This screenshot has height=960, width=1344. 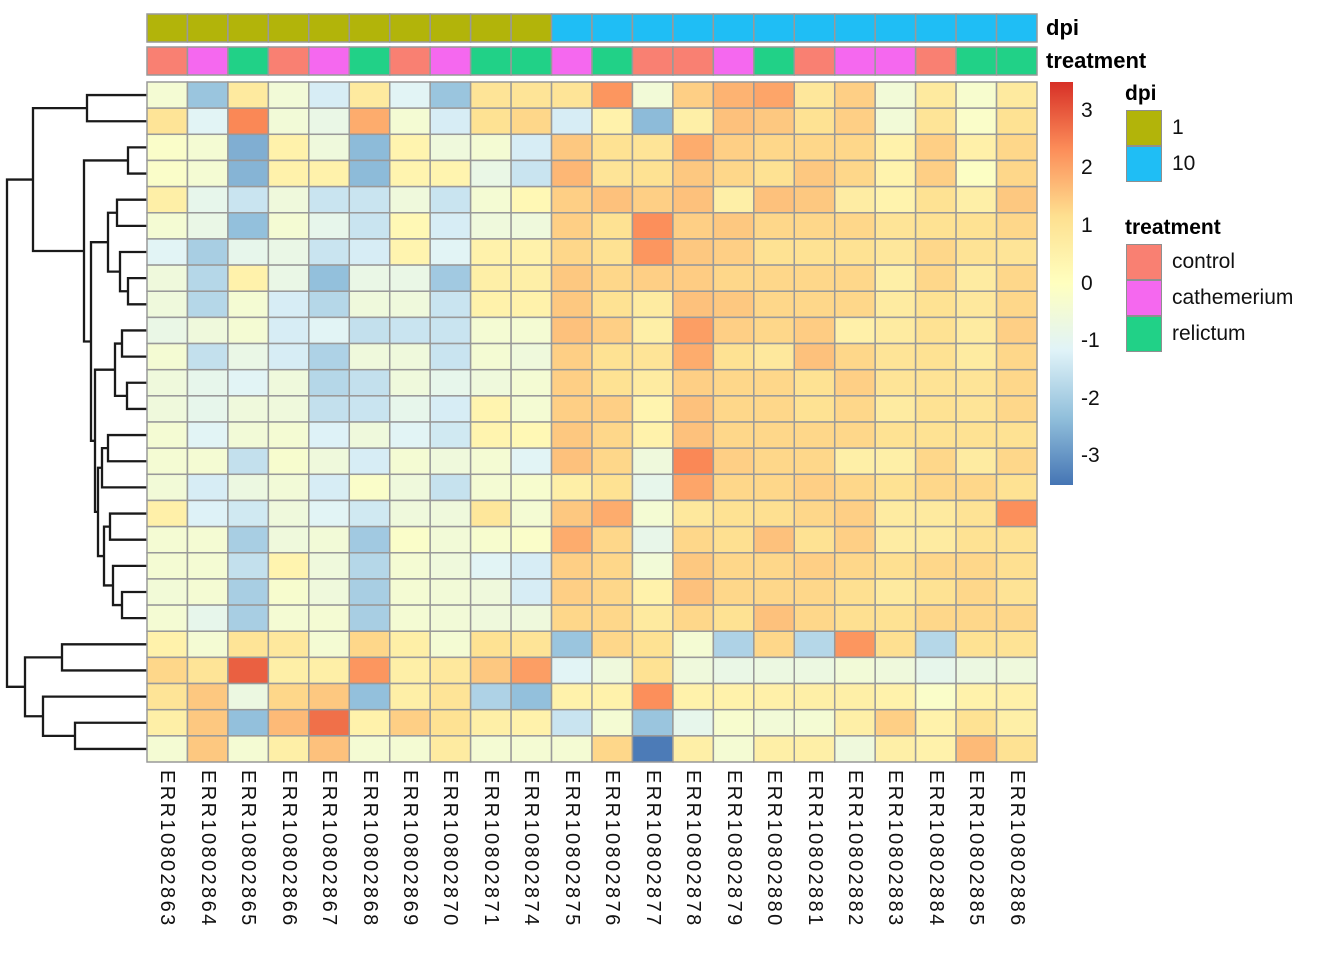 I want to click on column-label: ERR10802877, so click(x=652, y=849).